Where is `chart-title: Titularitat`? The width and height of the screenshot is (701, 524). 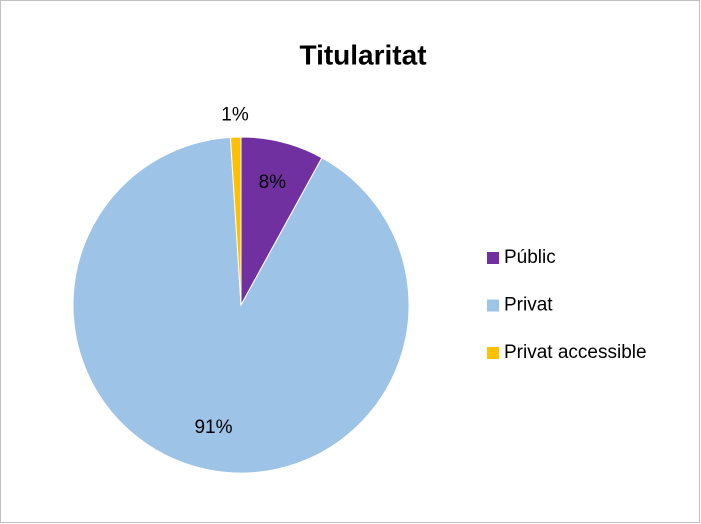
chart-title: Titularitat is located at coordinates (362, 54).